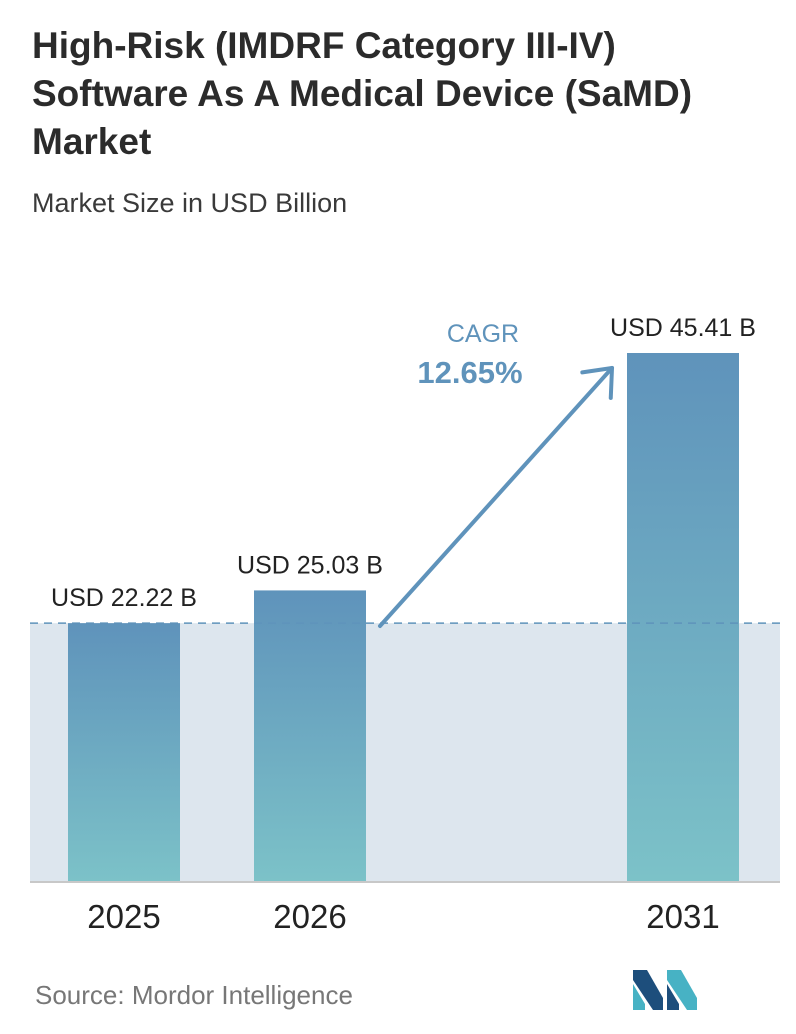 Image resolution: width=796 pixels, height=1034 pixels. Describe the element at coordinates (469, 372) in the screenshot. I see `cagr-value: 12.65%` at that location.